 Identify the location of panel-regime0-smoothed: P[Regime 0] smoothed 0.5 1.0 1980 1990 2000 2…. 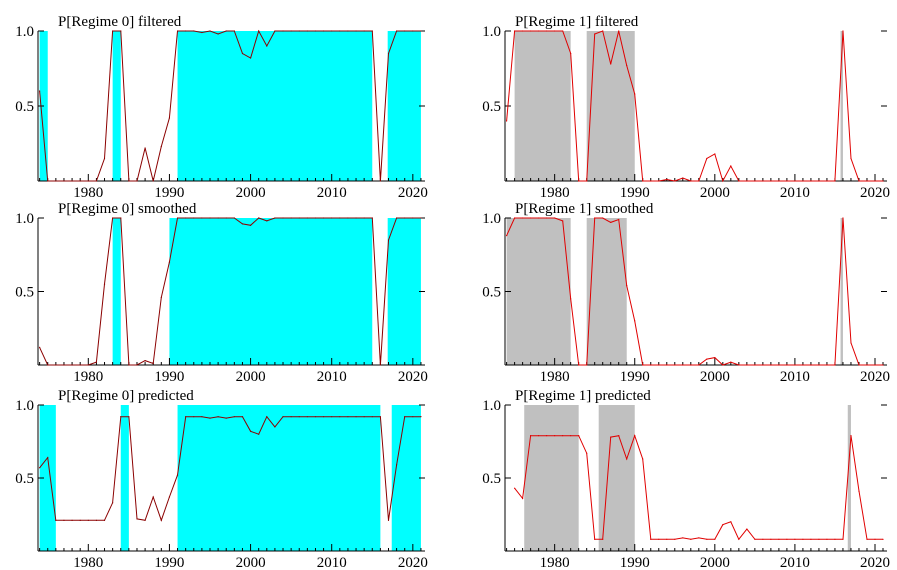
(221, 293).